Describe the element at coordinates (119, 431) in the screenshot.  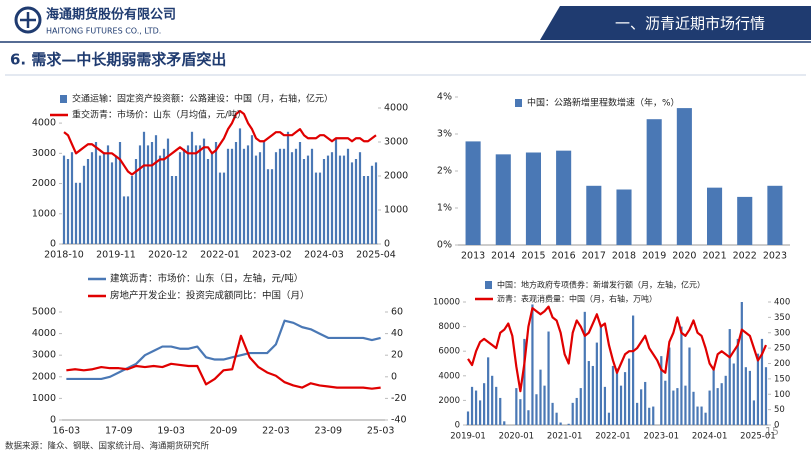
I see `x-tick-label: 17-09` at that location.